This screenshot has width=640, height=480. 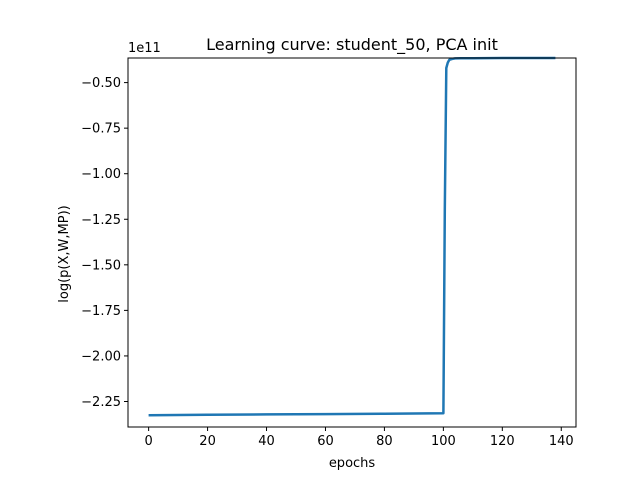 What do you see at coordinates (561, 441) in the screenshot?
I see `x-tick-label: 140` at bounding box center [561, 441].